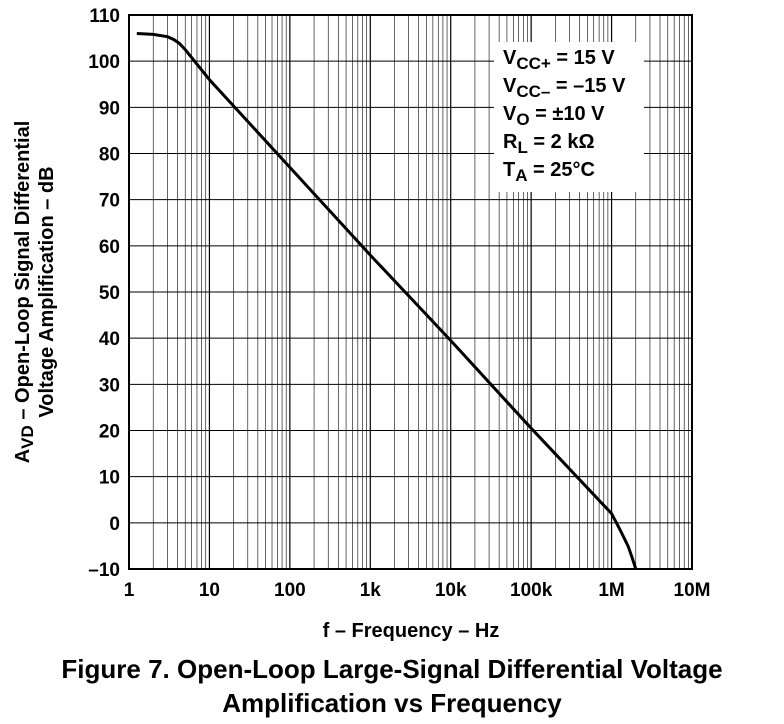  I want to click on y-tick-label: 20, so click(109, 432).